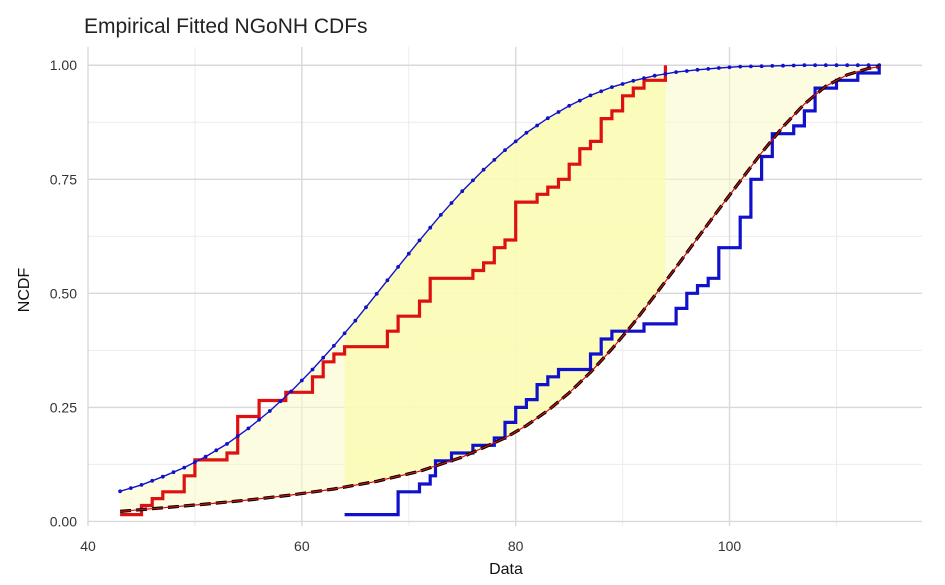  I want to click on y-tick-label: 0.50, so click(63, 293).